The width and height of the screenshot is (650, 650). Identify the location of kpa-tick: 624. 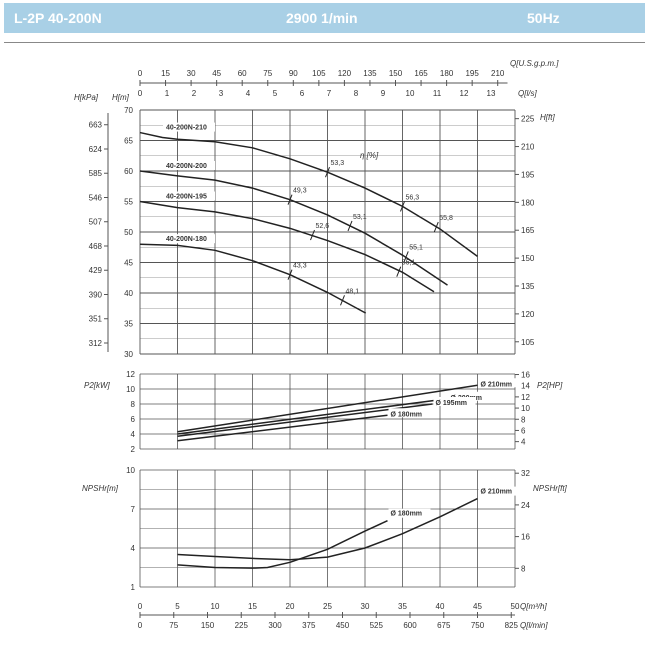
(96, 149).